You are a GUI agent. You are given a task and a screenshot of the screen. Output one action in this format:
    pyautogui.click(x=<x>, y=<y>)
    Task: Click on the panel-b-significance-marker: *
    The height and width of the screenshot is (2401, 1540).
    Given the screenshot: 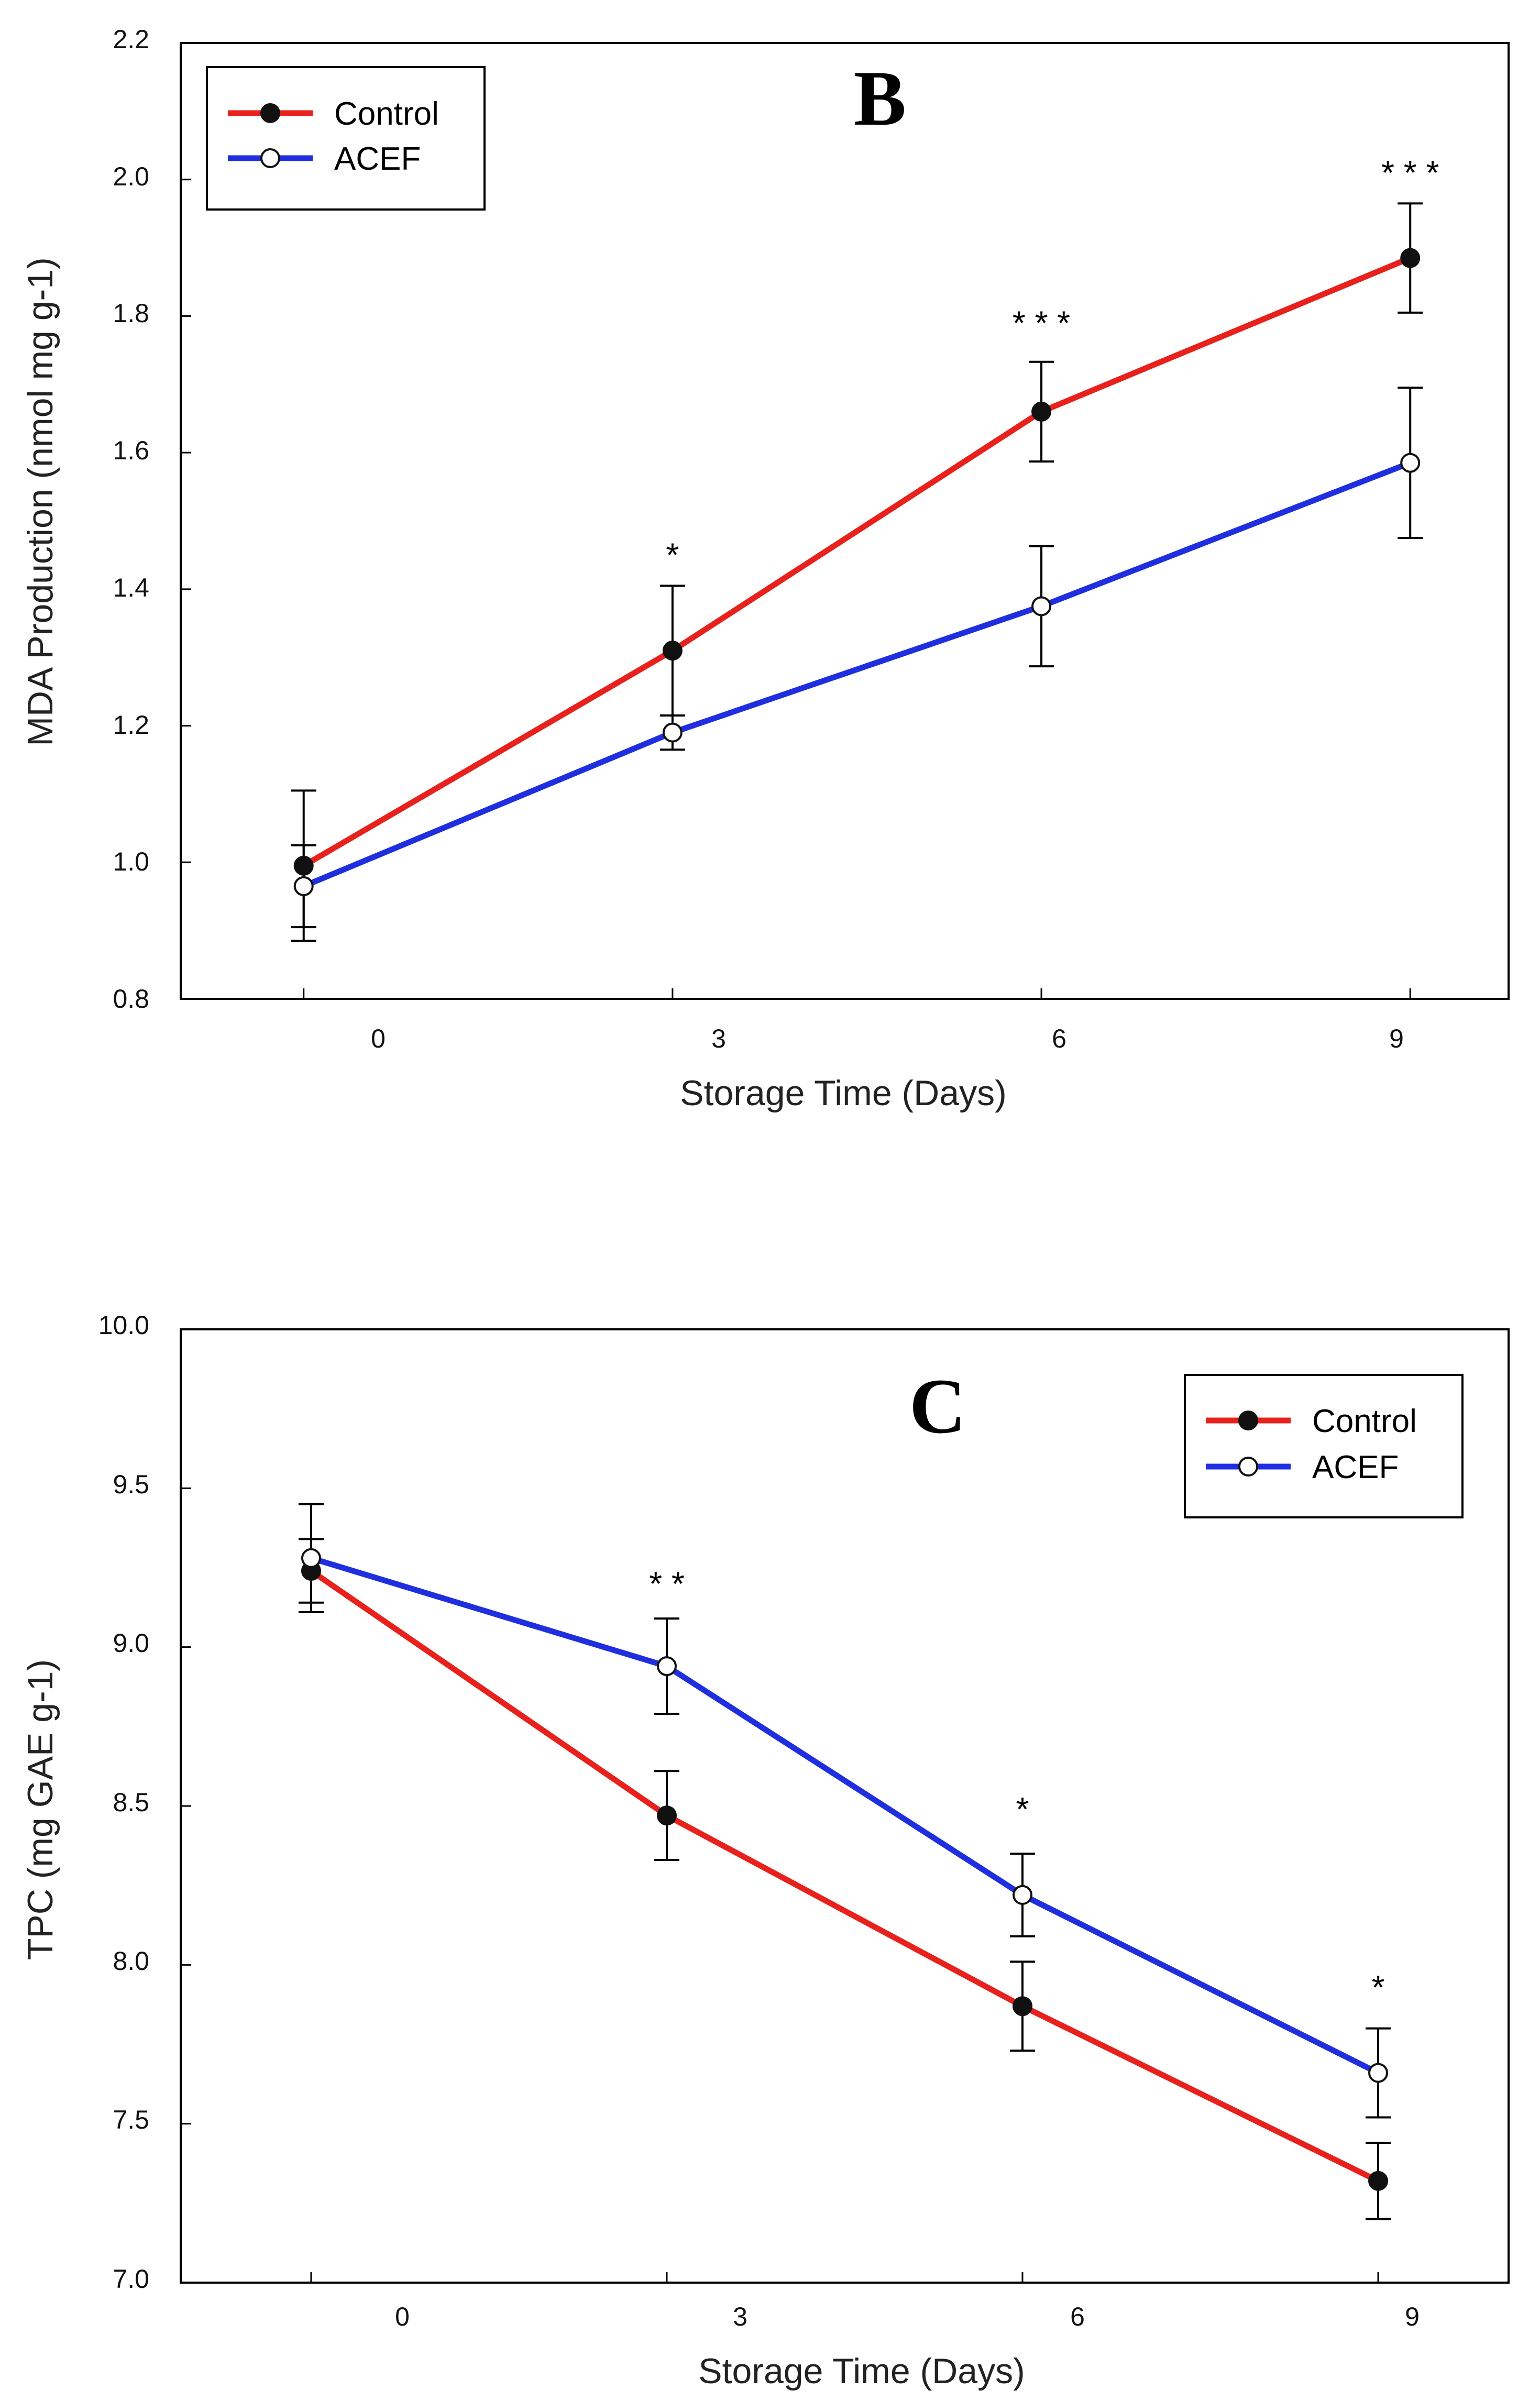 What is the action you would take?
    pyautogui.click(x=673, y=555)
    